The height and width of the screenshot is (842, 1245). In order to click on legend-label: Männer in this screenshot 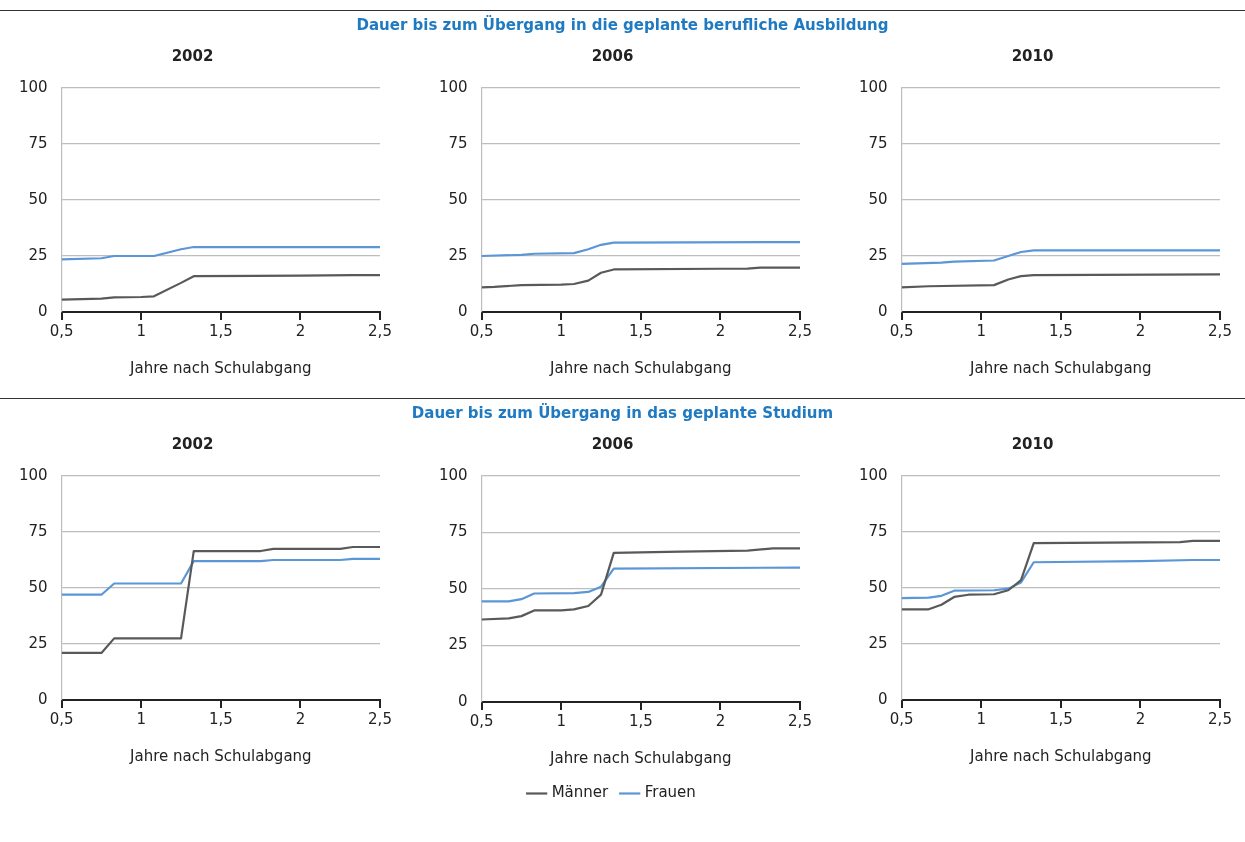, I will do `click(580, 792)`.